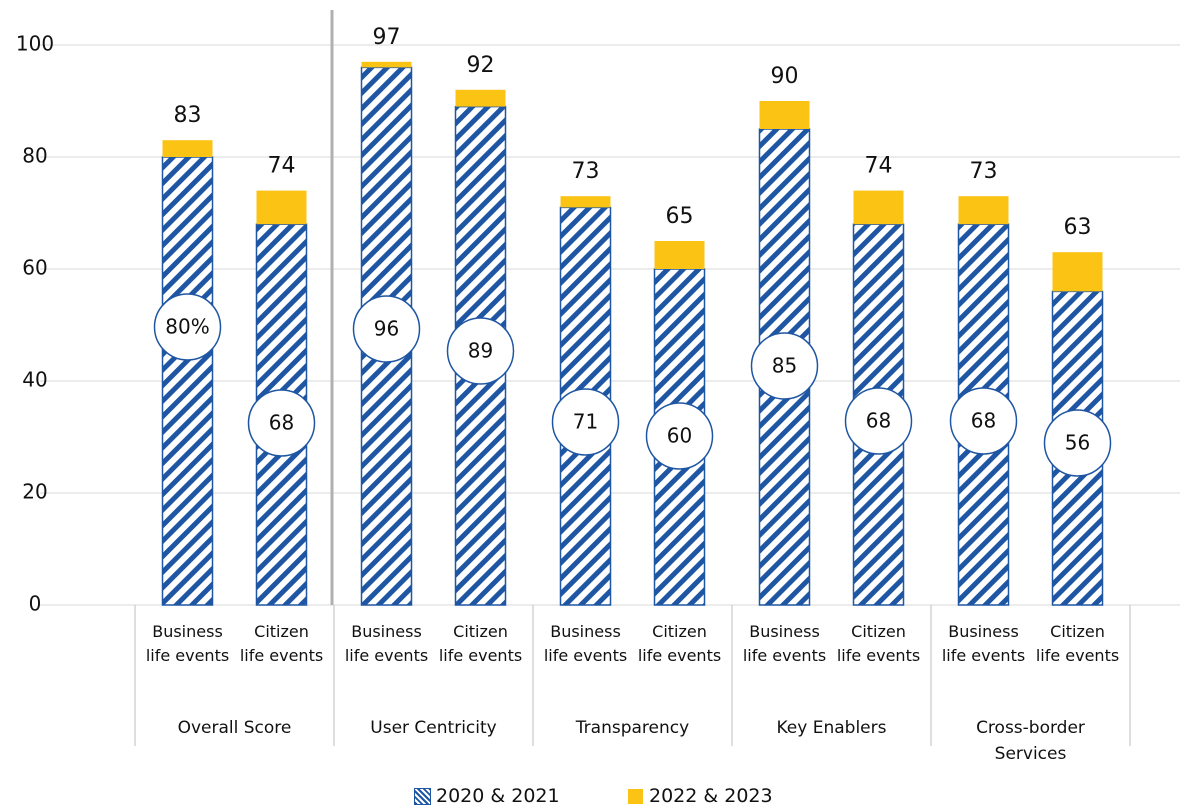 This screenshot has width=1198, height=811. What do you see at coordinates (831, 728) in the screenshot?
I see `group-label: Key Enablers` at bounding box center [831, 728].